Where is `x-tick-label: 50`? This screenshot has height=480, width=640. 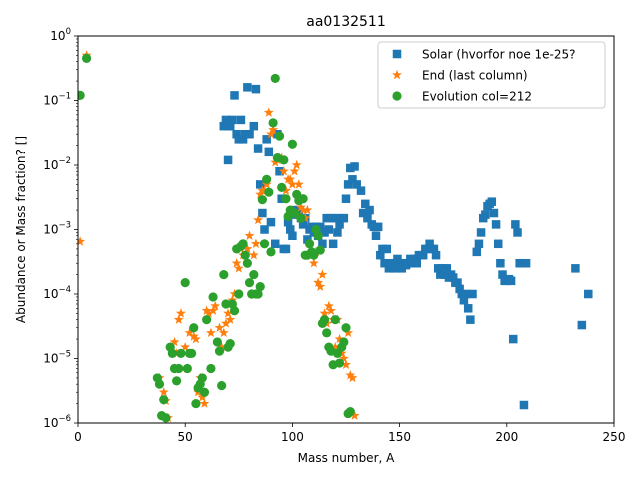
x-tick-label: 50 is located at coordinates (185, 437).